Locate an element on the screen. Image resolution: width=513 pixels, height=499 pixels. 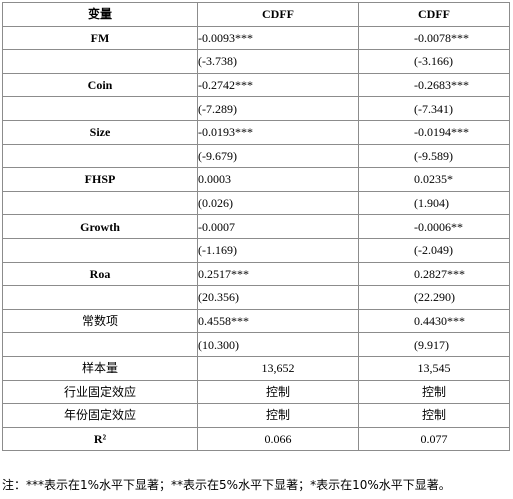
coef-col2: 0.4430*** is located at coordinates (434, 321).